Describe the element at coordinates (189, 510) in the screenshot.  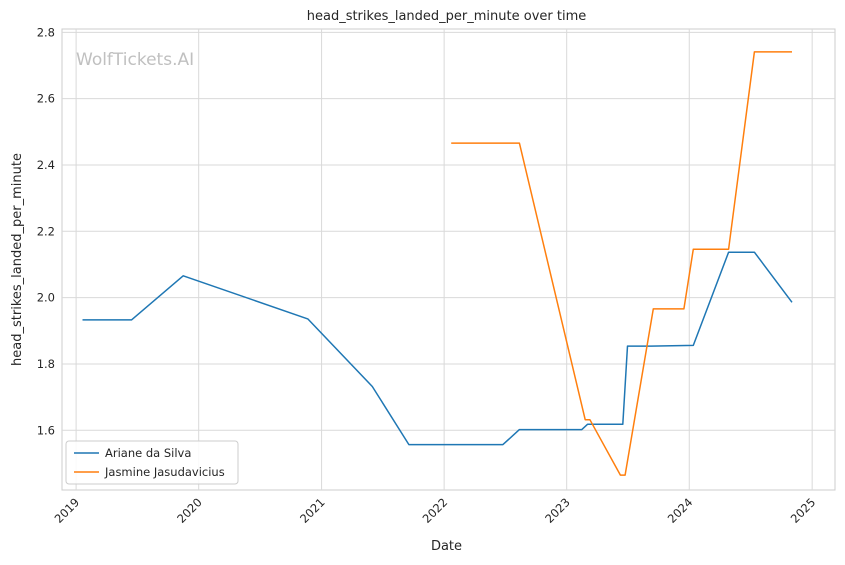
I see `x-tick-label: 2020` at that location.